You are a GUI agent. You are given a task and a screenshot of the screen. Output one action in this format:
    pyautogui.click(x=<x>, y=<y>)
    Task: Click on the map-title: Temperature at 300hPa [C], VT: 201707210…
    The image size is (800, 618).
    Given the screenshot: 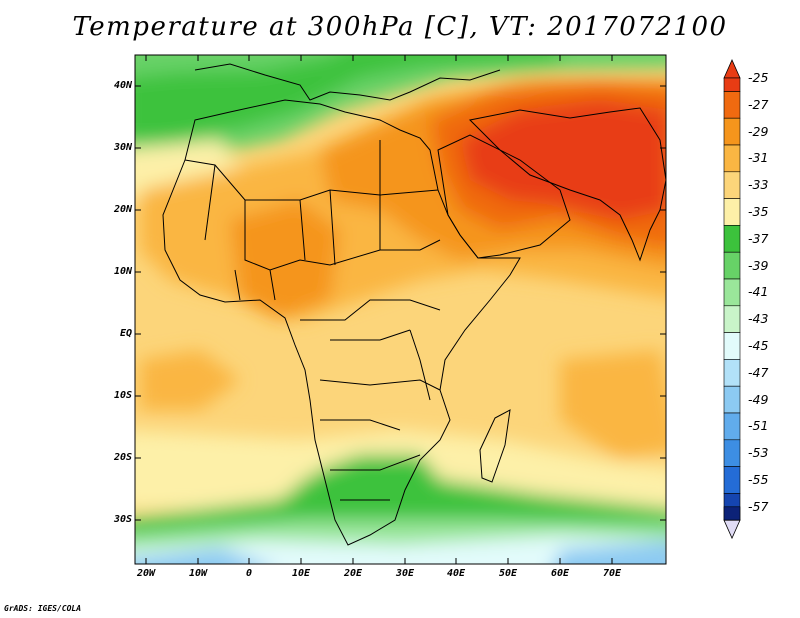 What is the action you would take?
    pyautogui.click(x=400, y=27)
    